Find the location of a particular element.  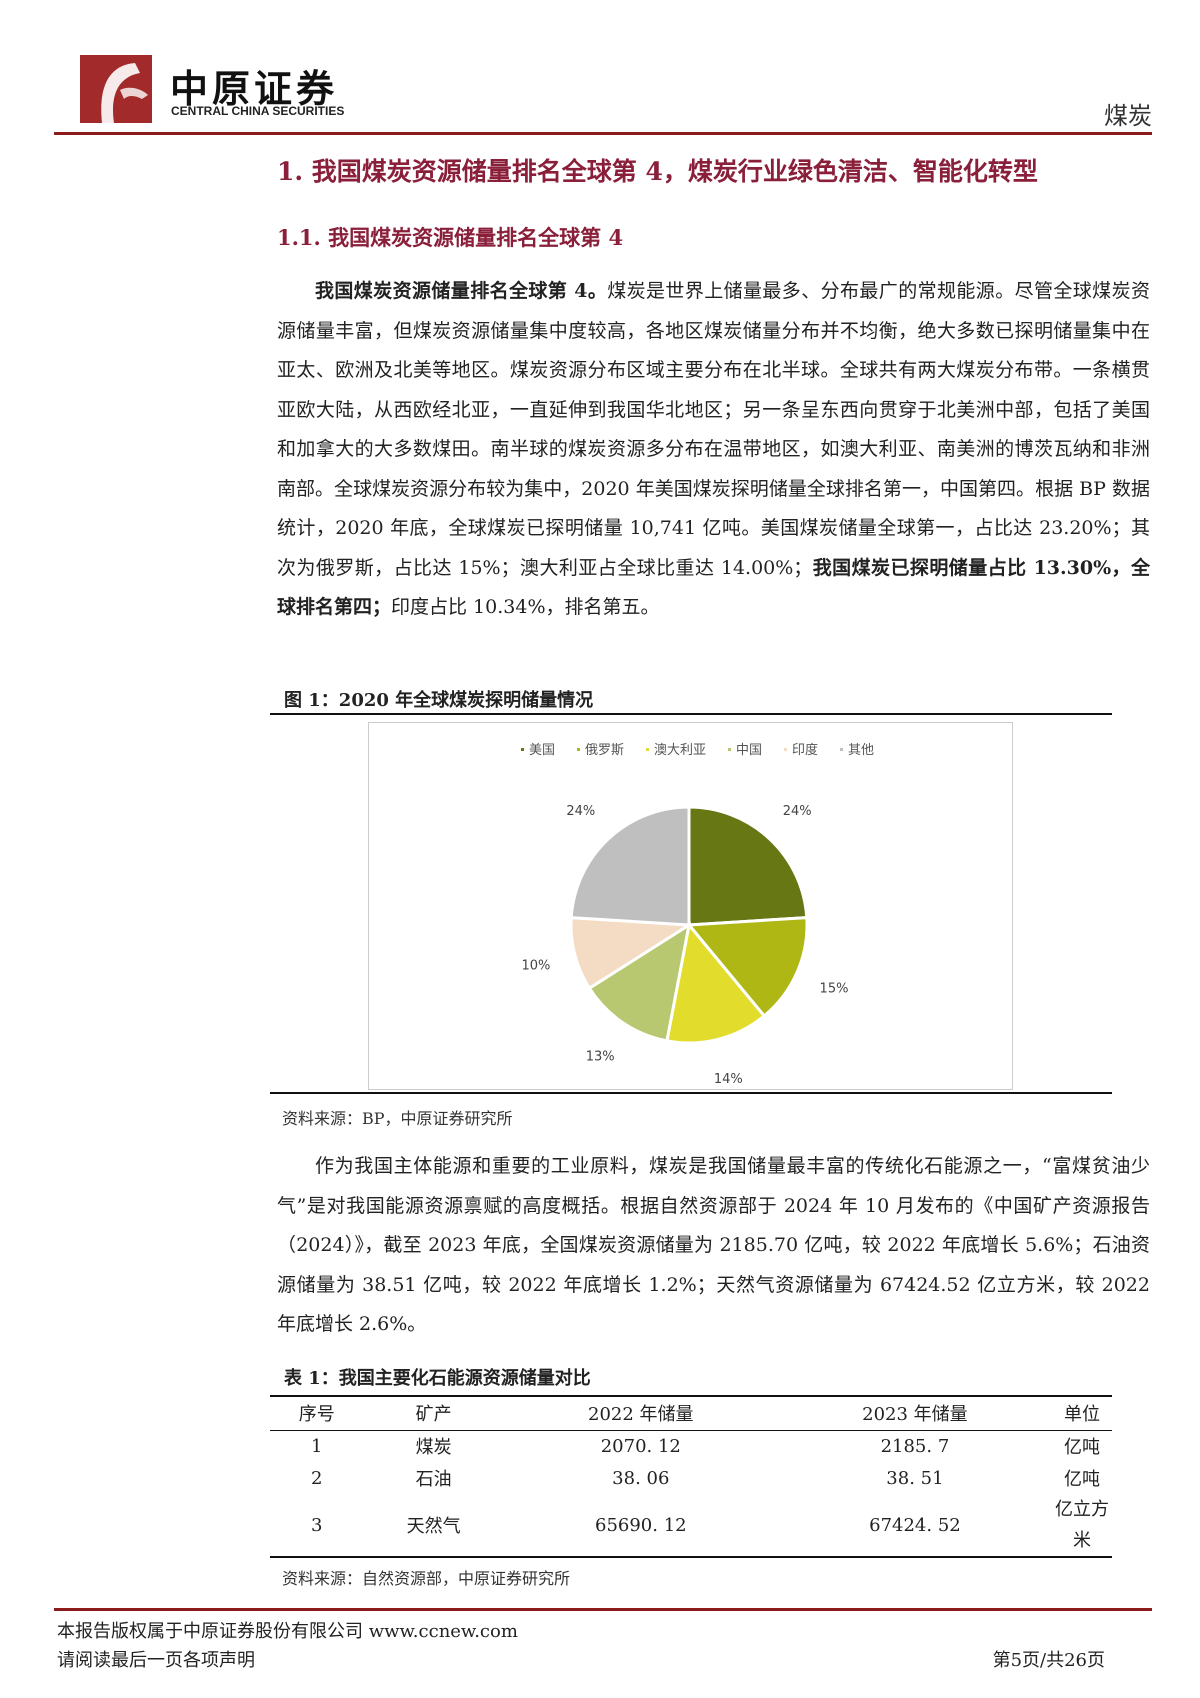

page-number: 第5页/共26页 is located at coordinates (1048, 1660).